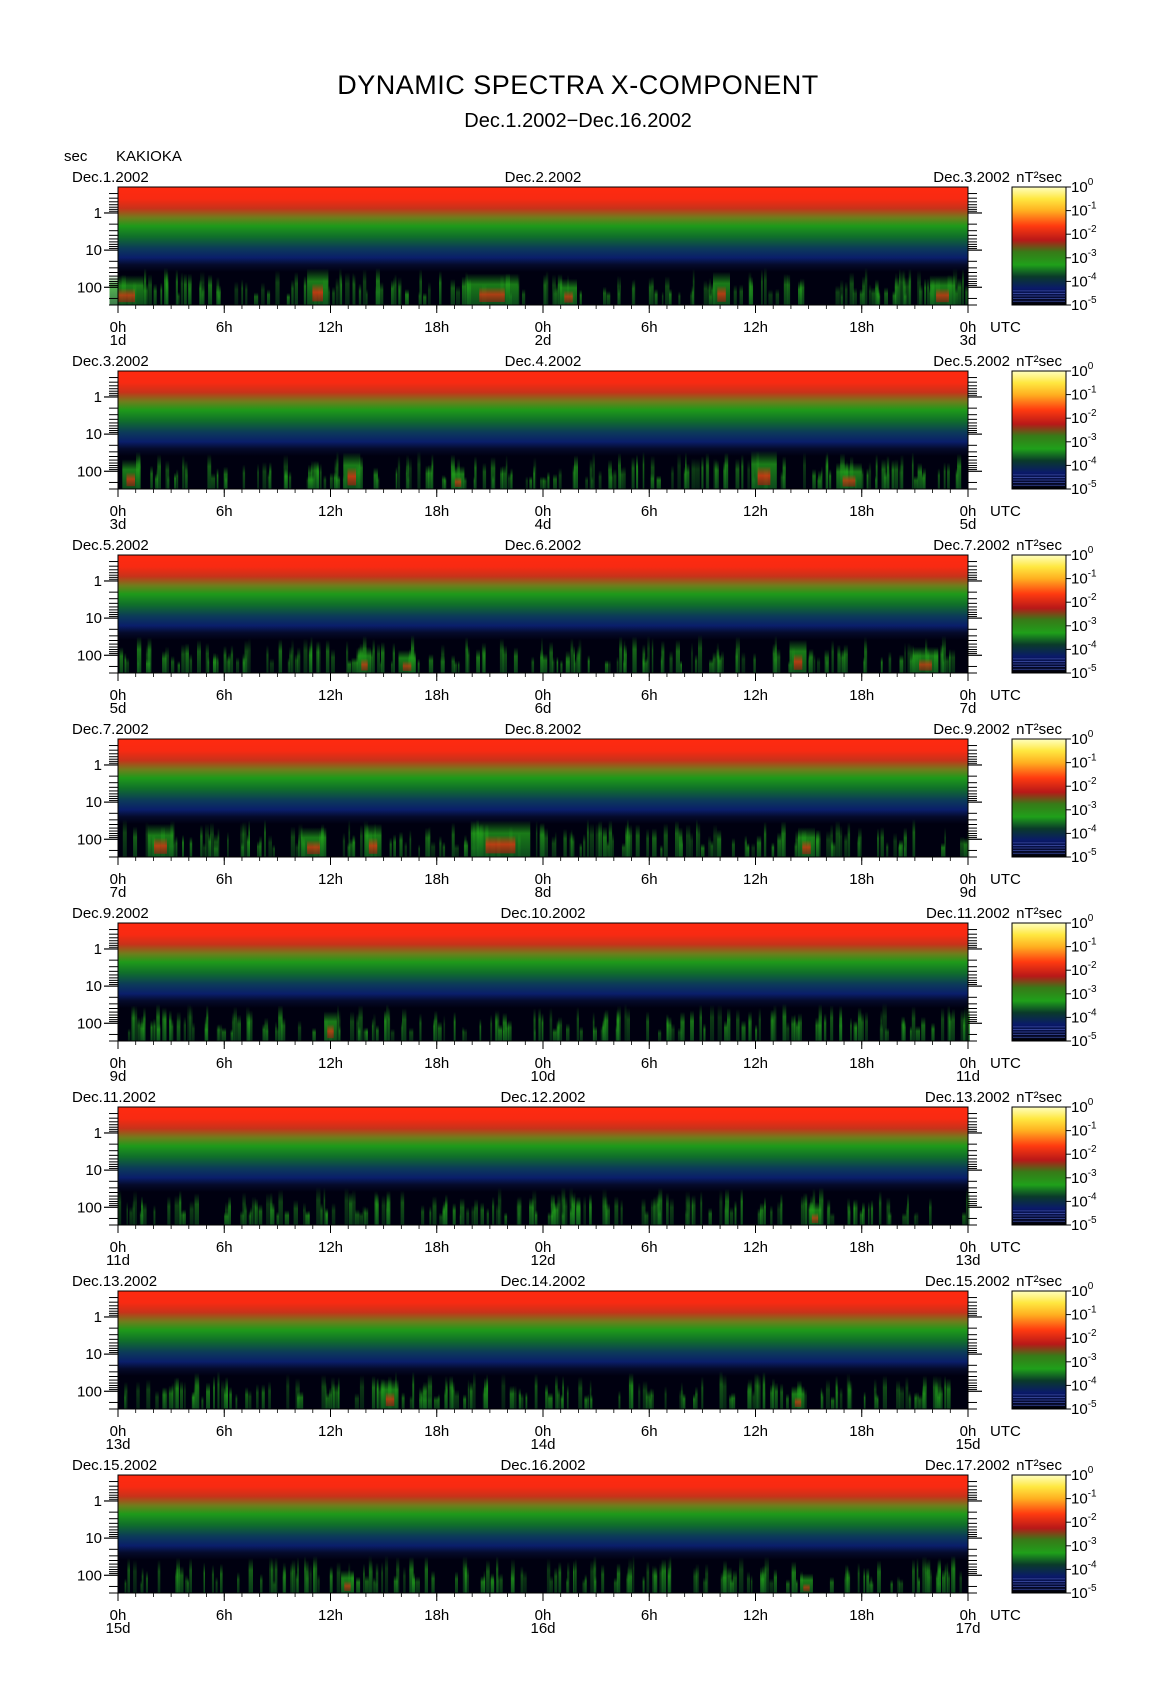  I want to click on x-tick-label: 0h, so click(543, 1247).